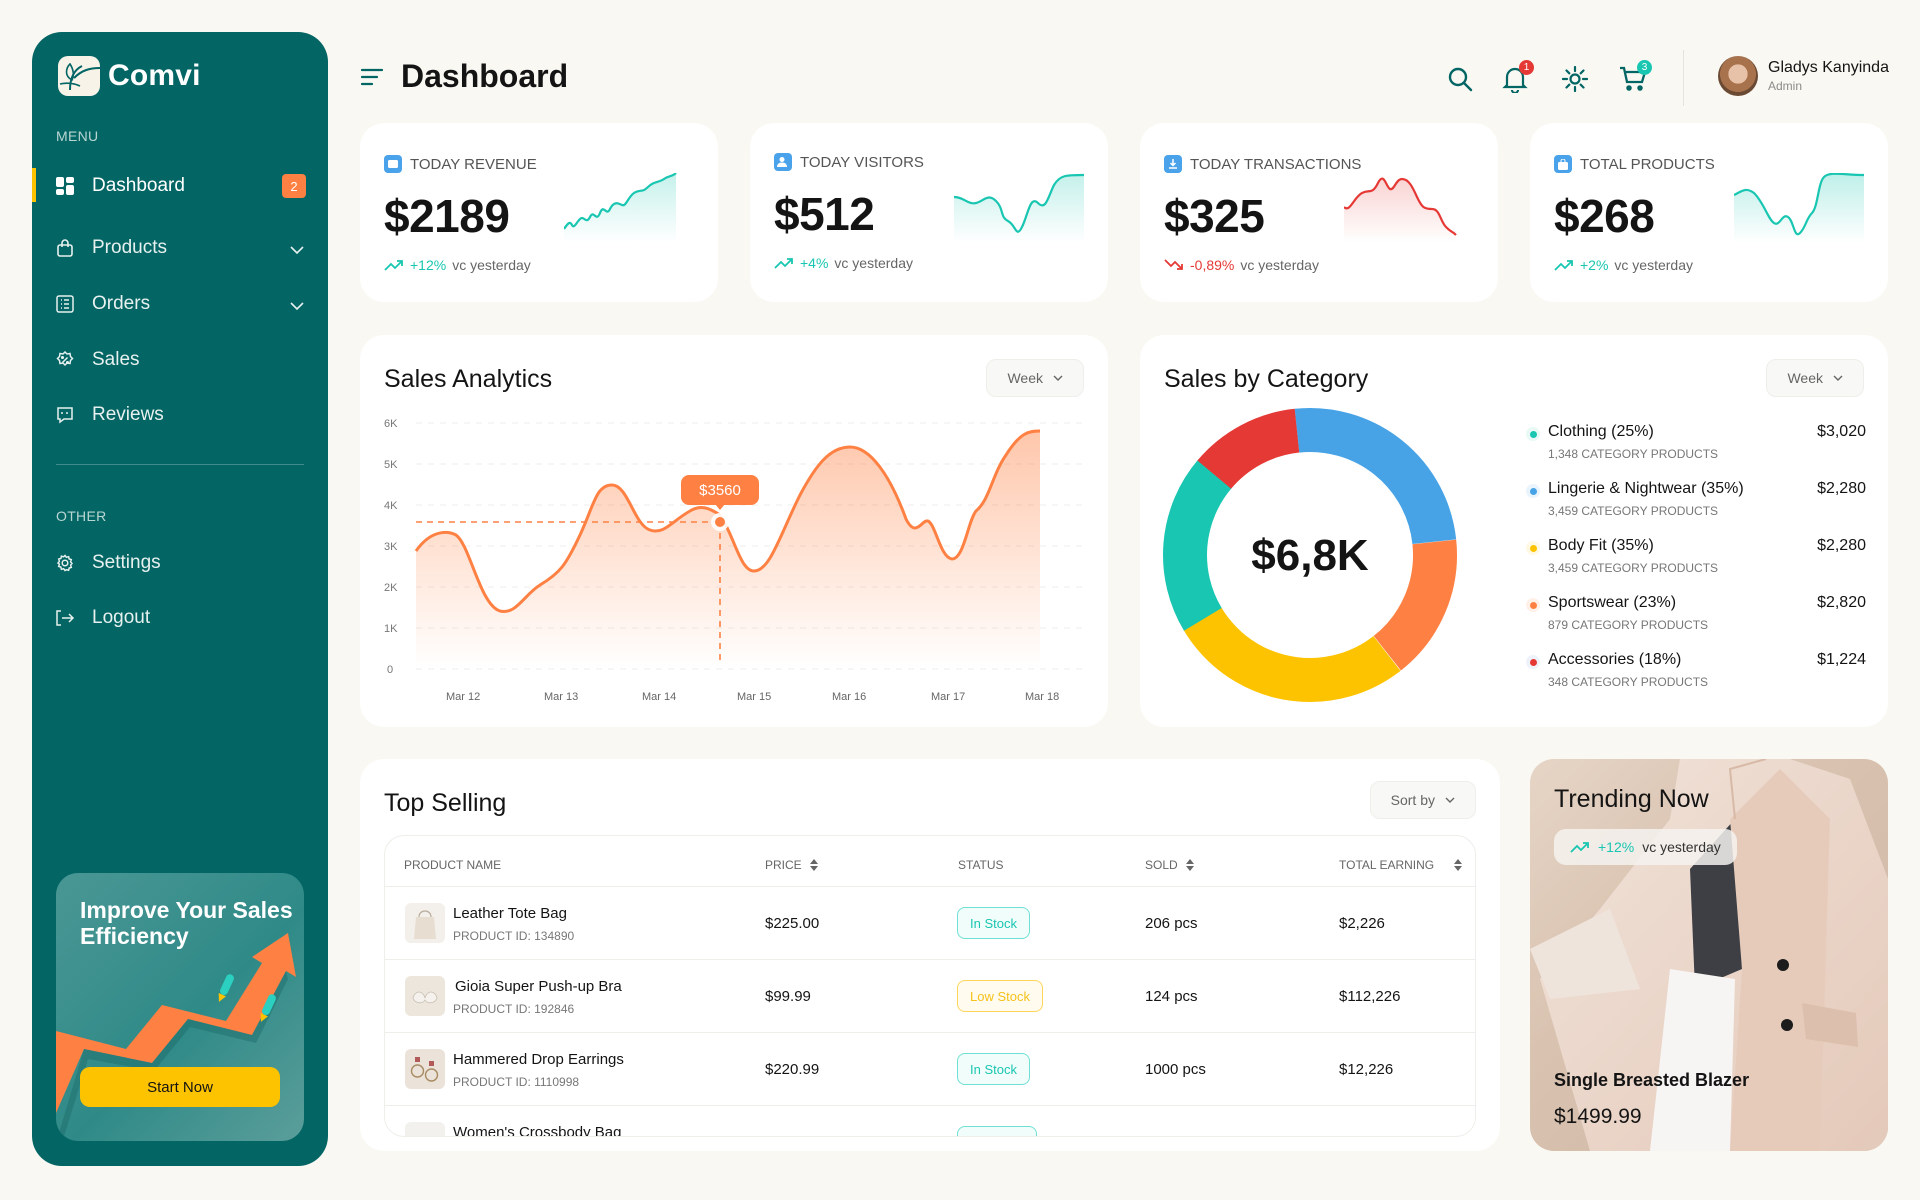  I want to click on sidebar-item-dashboard: Dashboard 2, so click(180, 186).